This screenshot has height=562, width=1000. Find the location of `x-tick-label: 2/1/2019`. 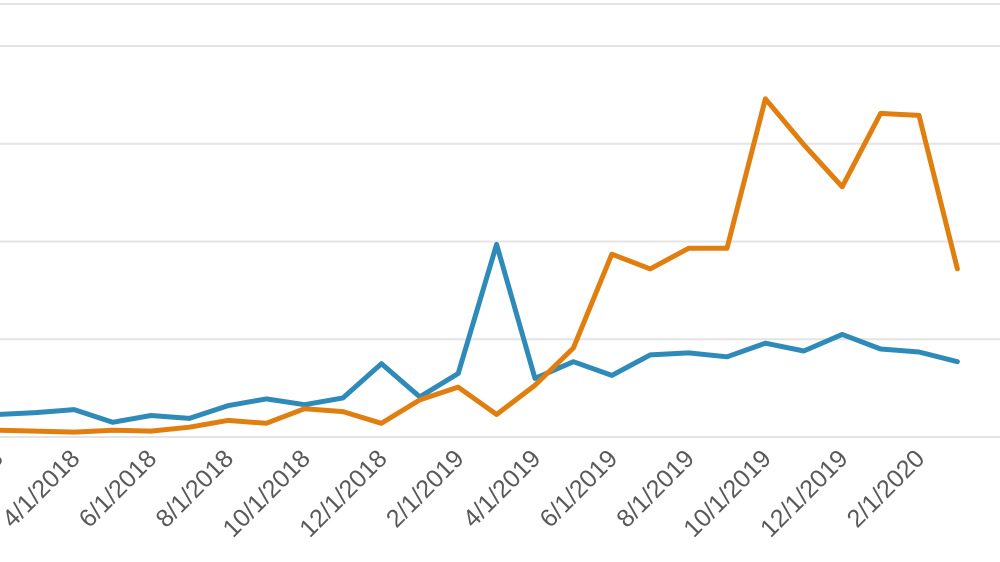

x-tick-label: 2/1/2019 is located at coordinates (425, 488).